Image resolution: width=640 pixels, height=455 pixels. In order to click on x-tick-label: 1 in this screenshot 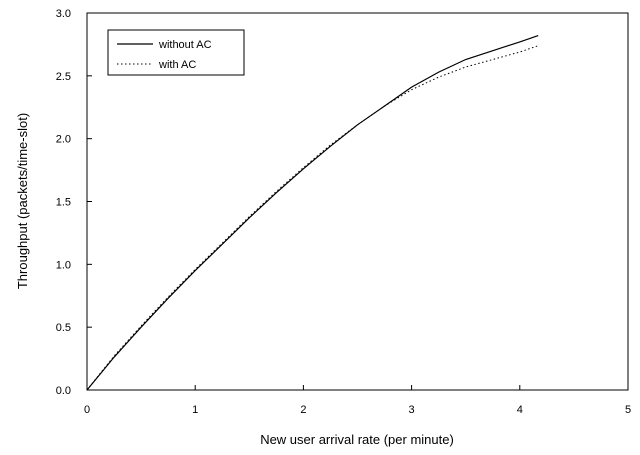, I will do `click(195, 410)`.